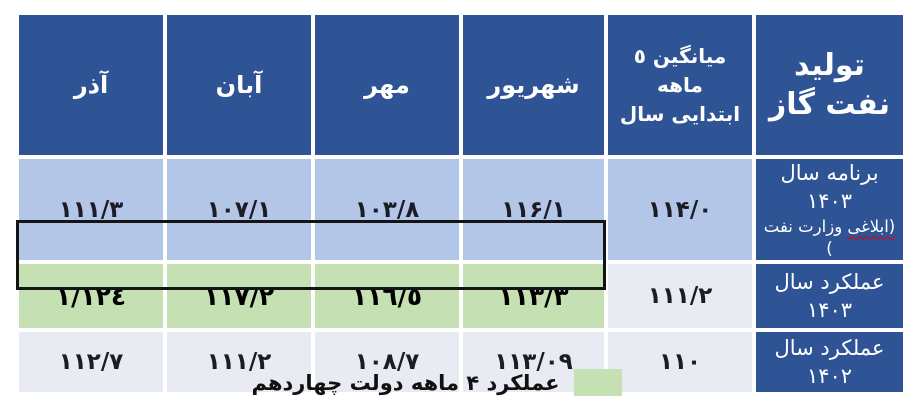  I want to click on cell-plan1403-avg: ۱۱۴/۰, so click(680, 210).